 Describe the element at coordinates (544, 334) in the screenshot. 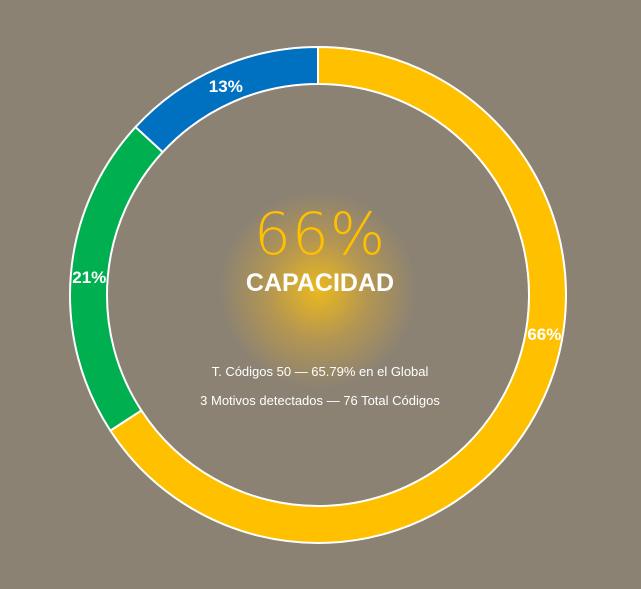

I see `slice-label-1: 66%` at that location.